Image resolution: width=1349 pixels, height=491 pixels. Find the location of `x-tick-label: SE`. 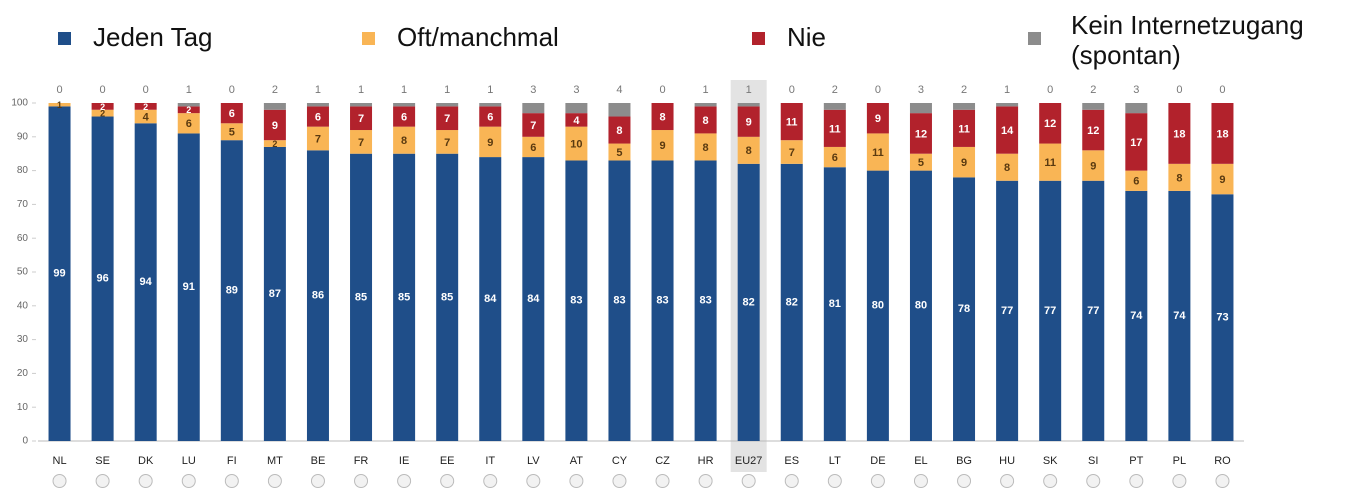

x-tick-label: SE is located at coordinates (102, 461).